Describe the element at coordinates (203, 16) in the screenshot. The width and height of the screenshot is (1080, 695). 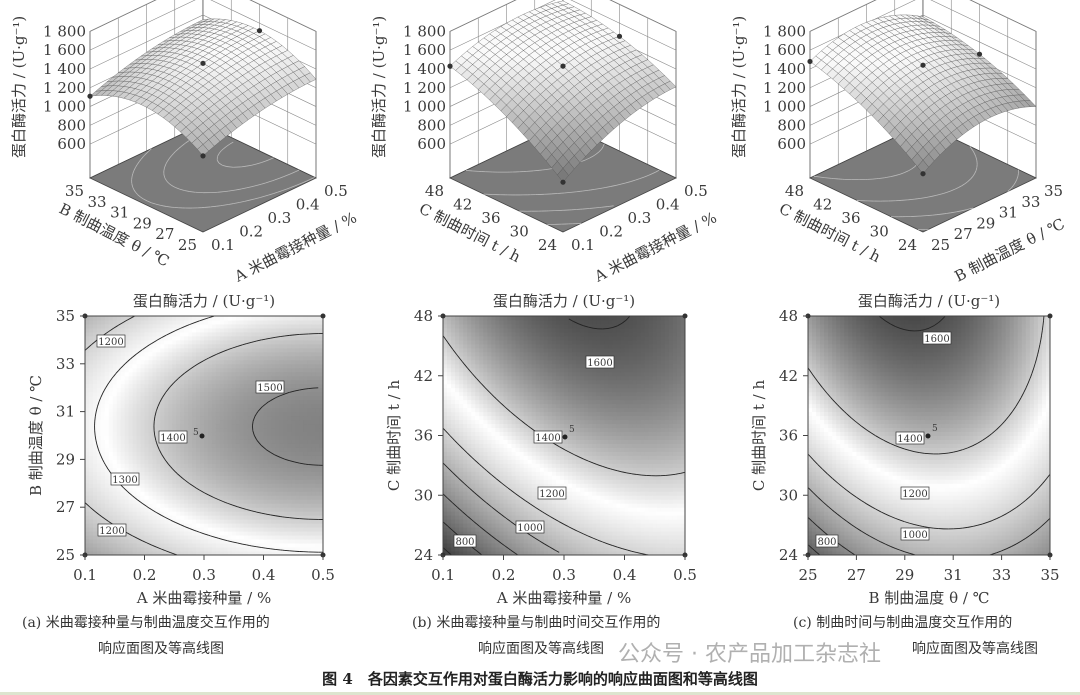
I see `wall-gridline` at that location.